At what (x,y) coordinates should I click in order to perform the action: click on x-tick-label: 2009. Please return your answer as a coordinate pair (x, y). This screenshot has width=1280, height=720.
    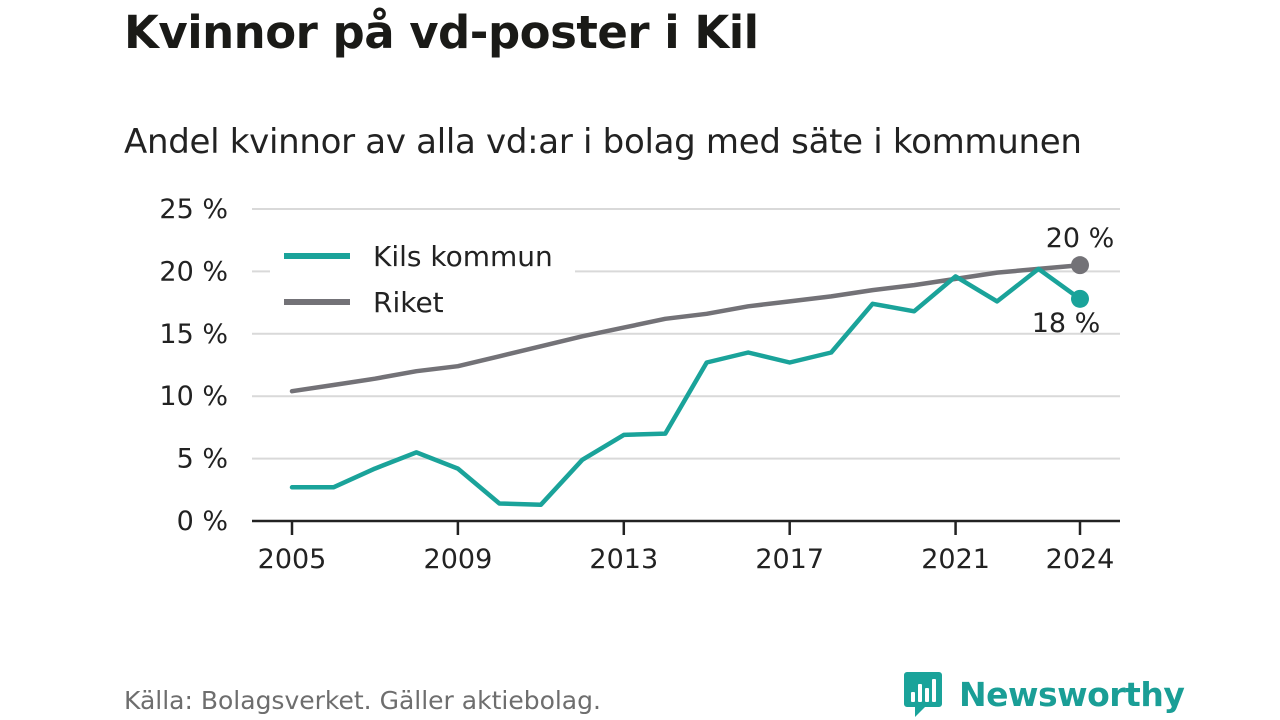
    Looking at the image, I should click on (458, 559).